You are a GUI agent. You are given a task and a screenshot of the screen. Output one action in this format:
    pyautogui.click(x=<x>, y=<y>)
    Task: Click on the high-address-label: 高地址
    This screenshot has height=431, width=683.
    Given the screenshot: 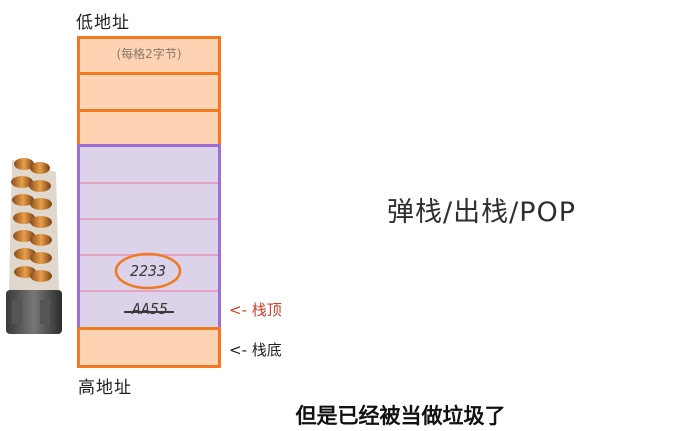 What is the action you would take?
    pyautogui.click(x=105, y=388)
    